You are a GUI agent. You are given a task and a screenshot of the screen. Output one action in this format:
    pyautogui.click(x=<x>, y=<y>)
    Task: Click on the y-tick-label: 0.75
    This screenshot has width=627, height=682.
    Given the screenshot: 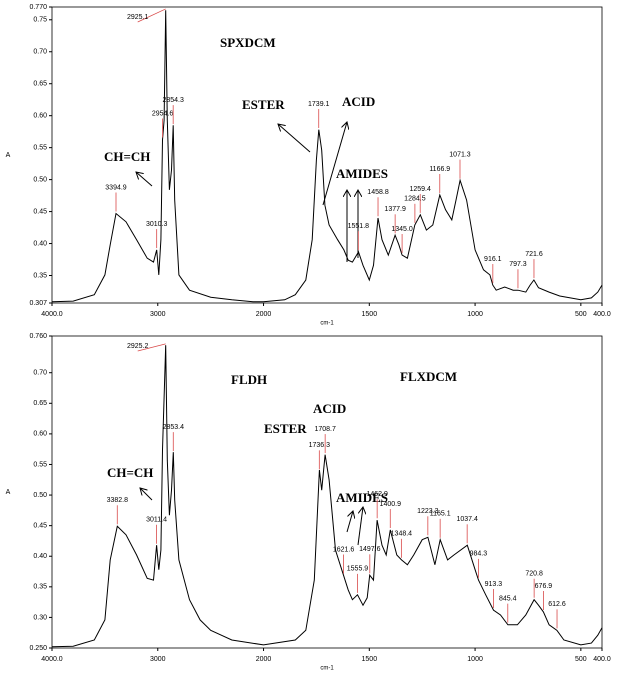 What is the action you would take?
    pyautogui.click(x=40, y=20)
    